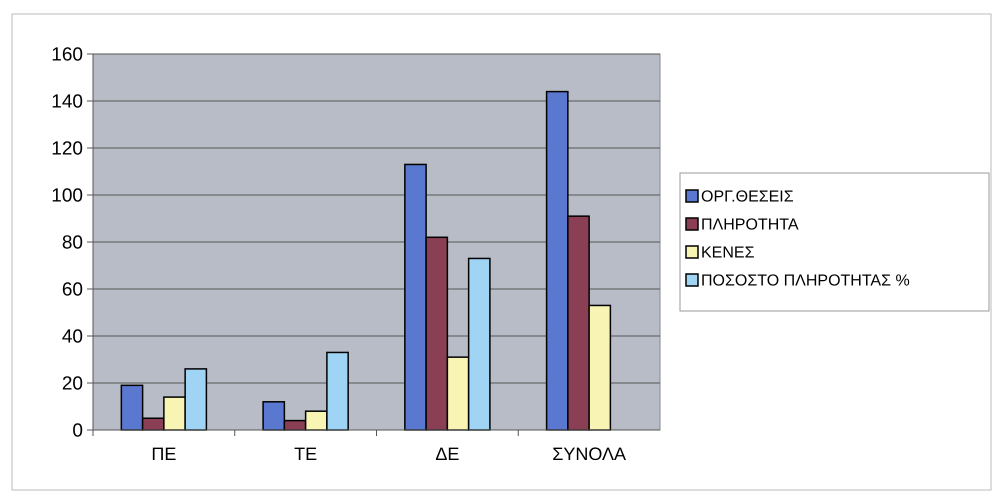 The width and height of the screenshot is (993, 496). What do you see at coordinates (163, 454) in the screenshot?
I see `x-tick-label: ΠΕ` at bounding box center [163, 454].